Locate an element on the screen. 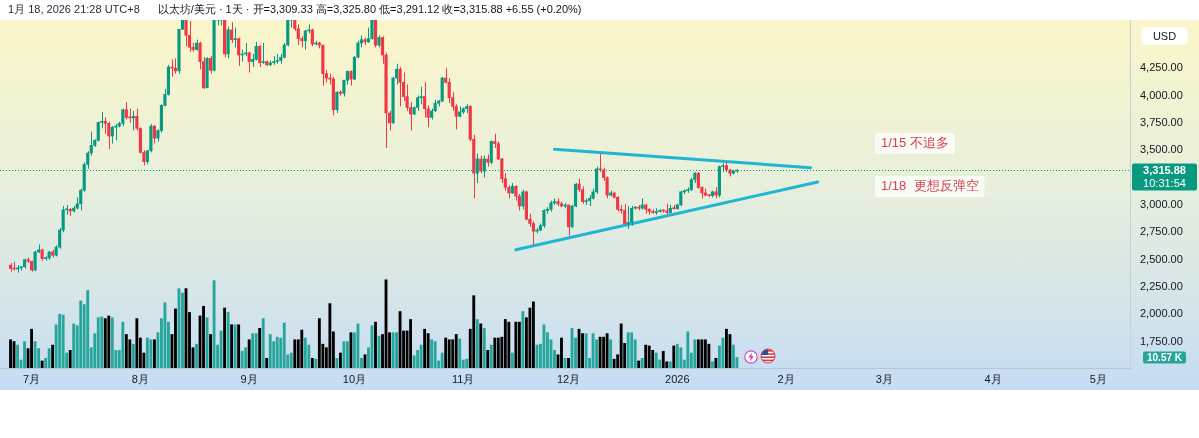 The image size is (1199, 438). text: 10:31:54 is located at coordinates (1164, 182).